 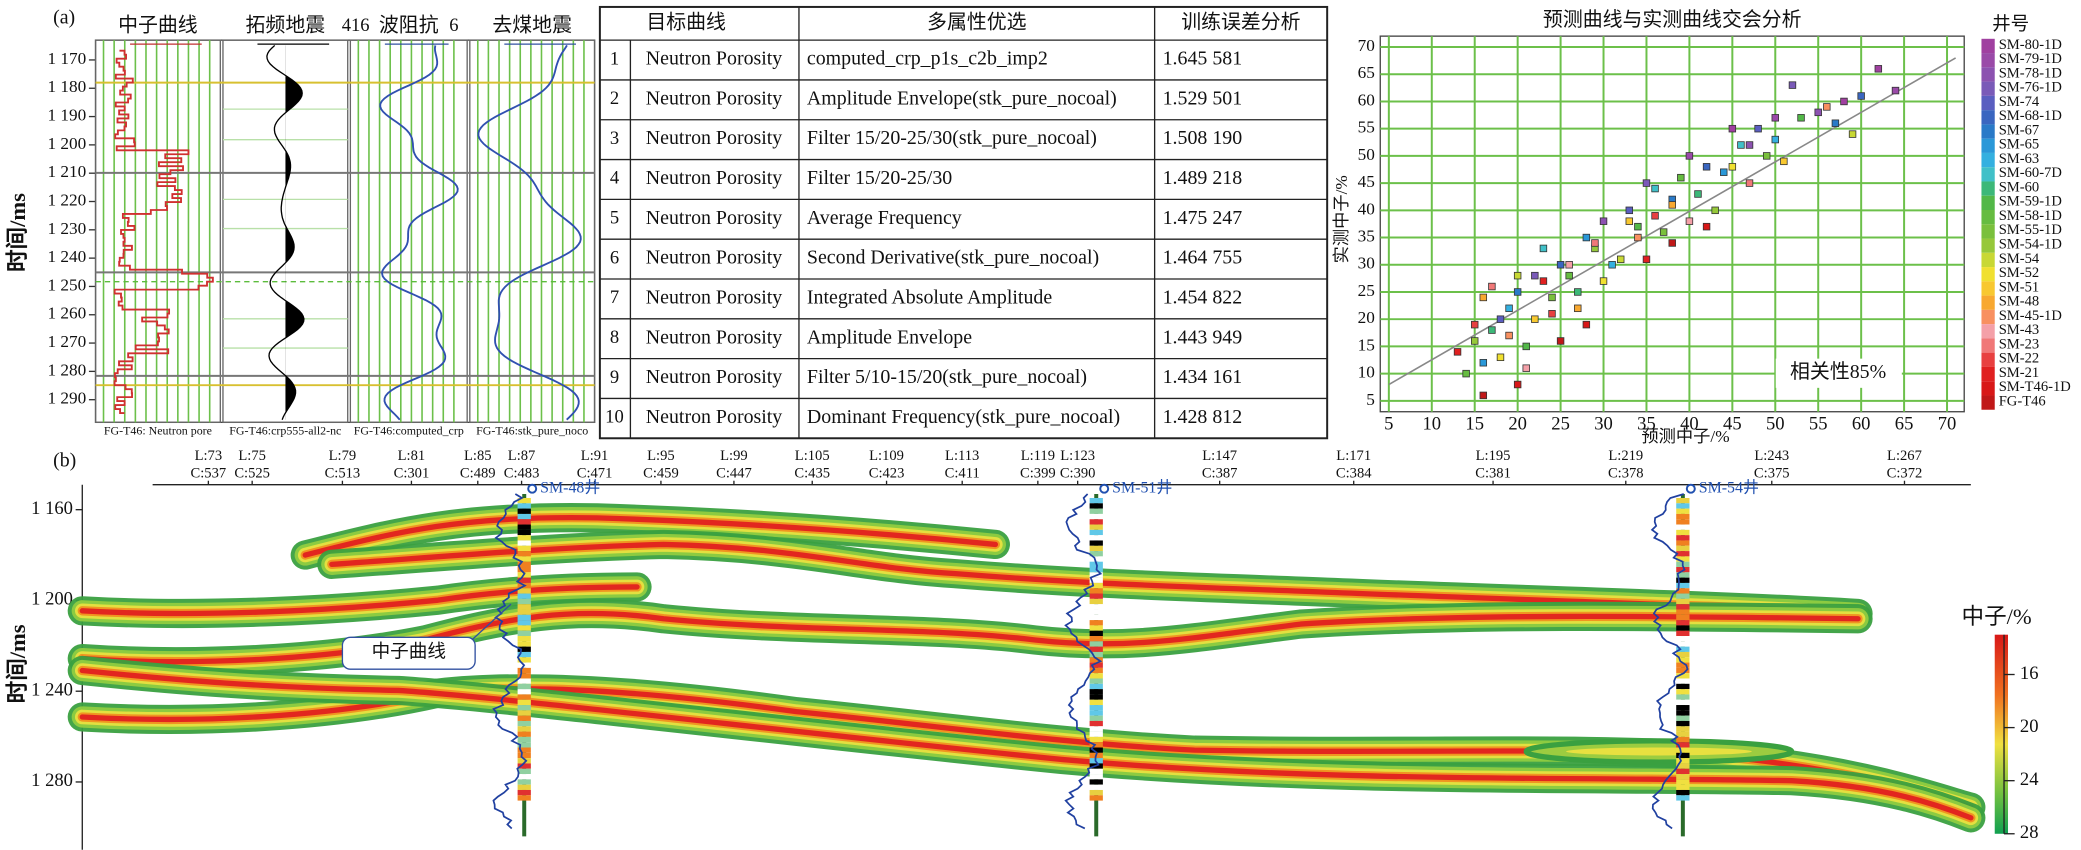 I want to click on colorbar-tick-label: 24, so click(x=2029, y=779).